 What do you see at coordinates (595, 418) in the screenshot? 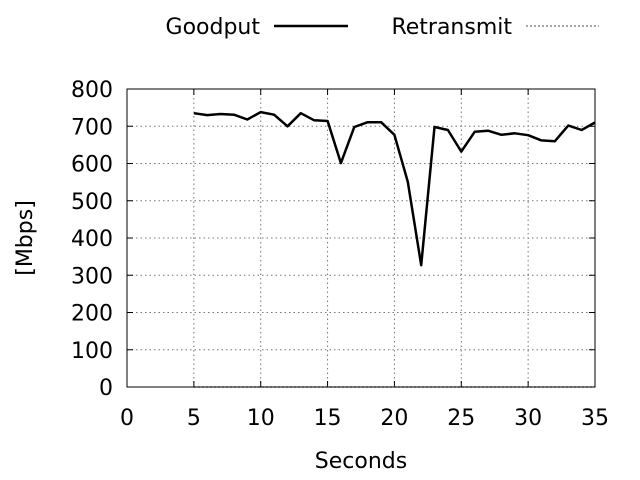
I see `x-tick-label: 35` at bounding box center [595, 418].